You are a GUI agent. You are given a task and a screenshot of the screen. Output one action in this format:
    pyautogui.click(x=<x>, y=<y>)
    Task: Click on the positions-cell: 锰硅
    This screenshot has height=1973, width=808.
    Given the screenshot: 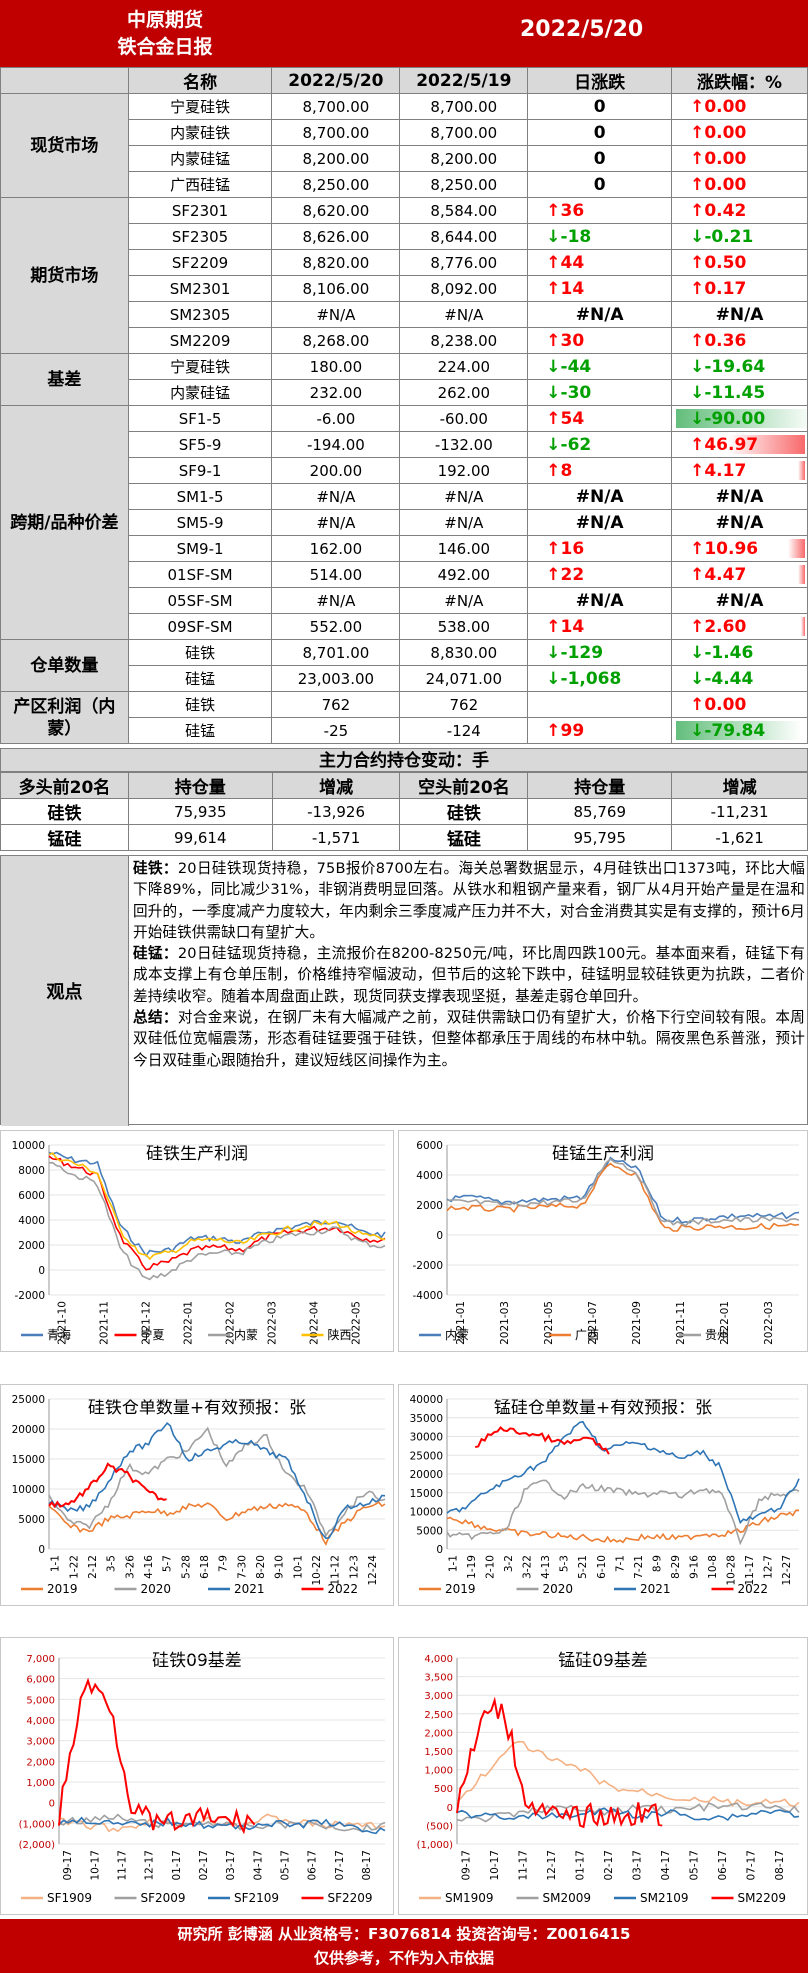 What is the action you would take?
    pyautogui.click(x=464, y=837)
    